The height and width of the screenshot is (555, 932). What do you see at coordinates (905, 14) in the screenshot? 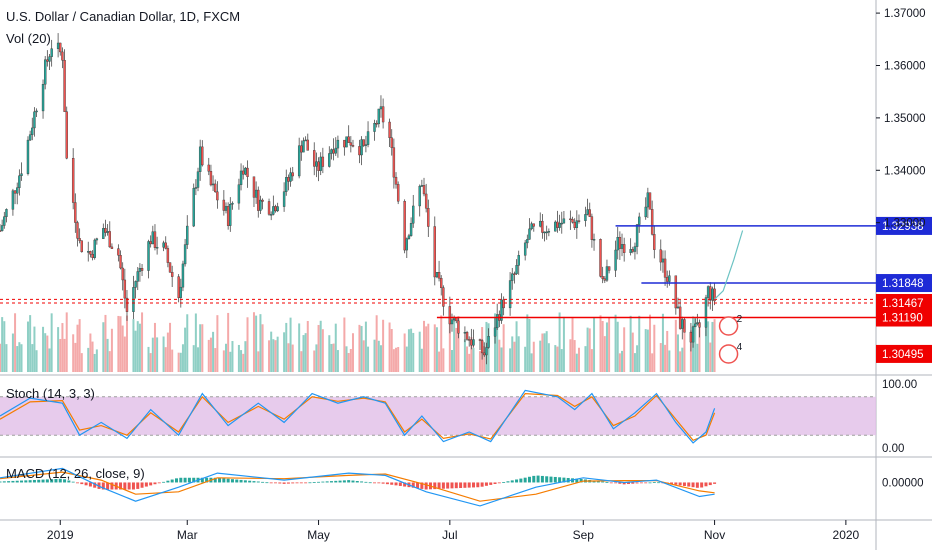
I see `price-tick-label: 1.37000` at bounding box center [905, 14].